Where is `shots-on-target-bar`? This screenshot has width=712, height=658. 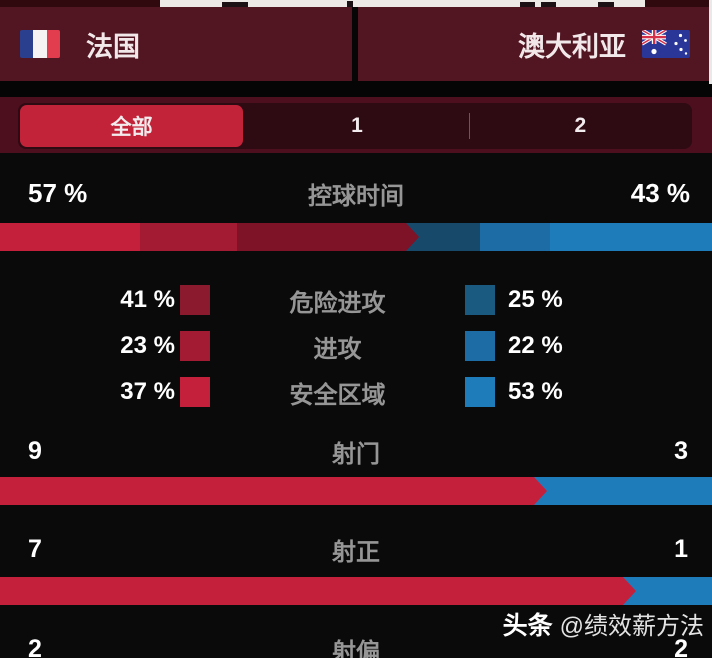 shots-on-target-bar is located at coordinates (356, 591).